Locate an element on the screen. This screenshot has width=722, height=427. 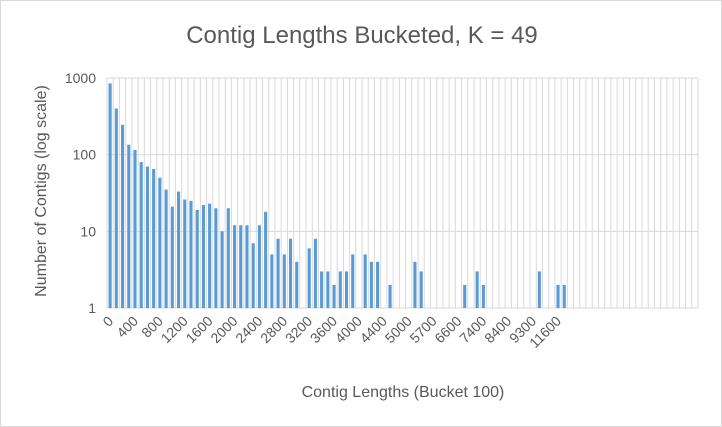
x-tick-label: 4400 is located at coordinates (373, 329).